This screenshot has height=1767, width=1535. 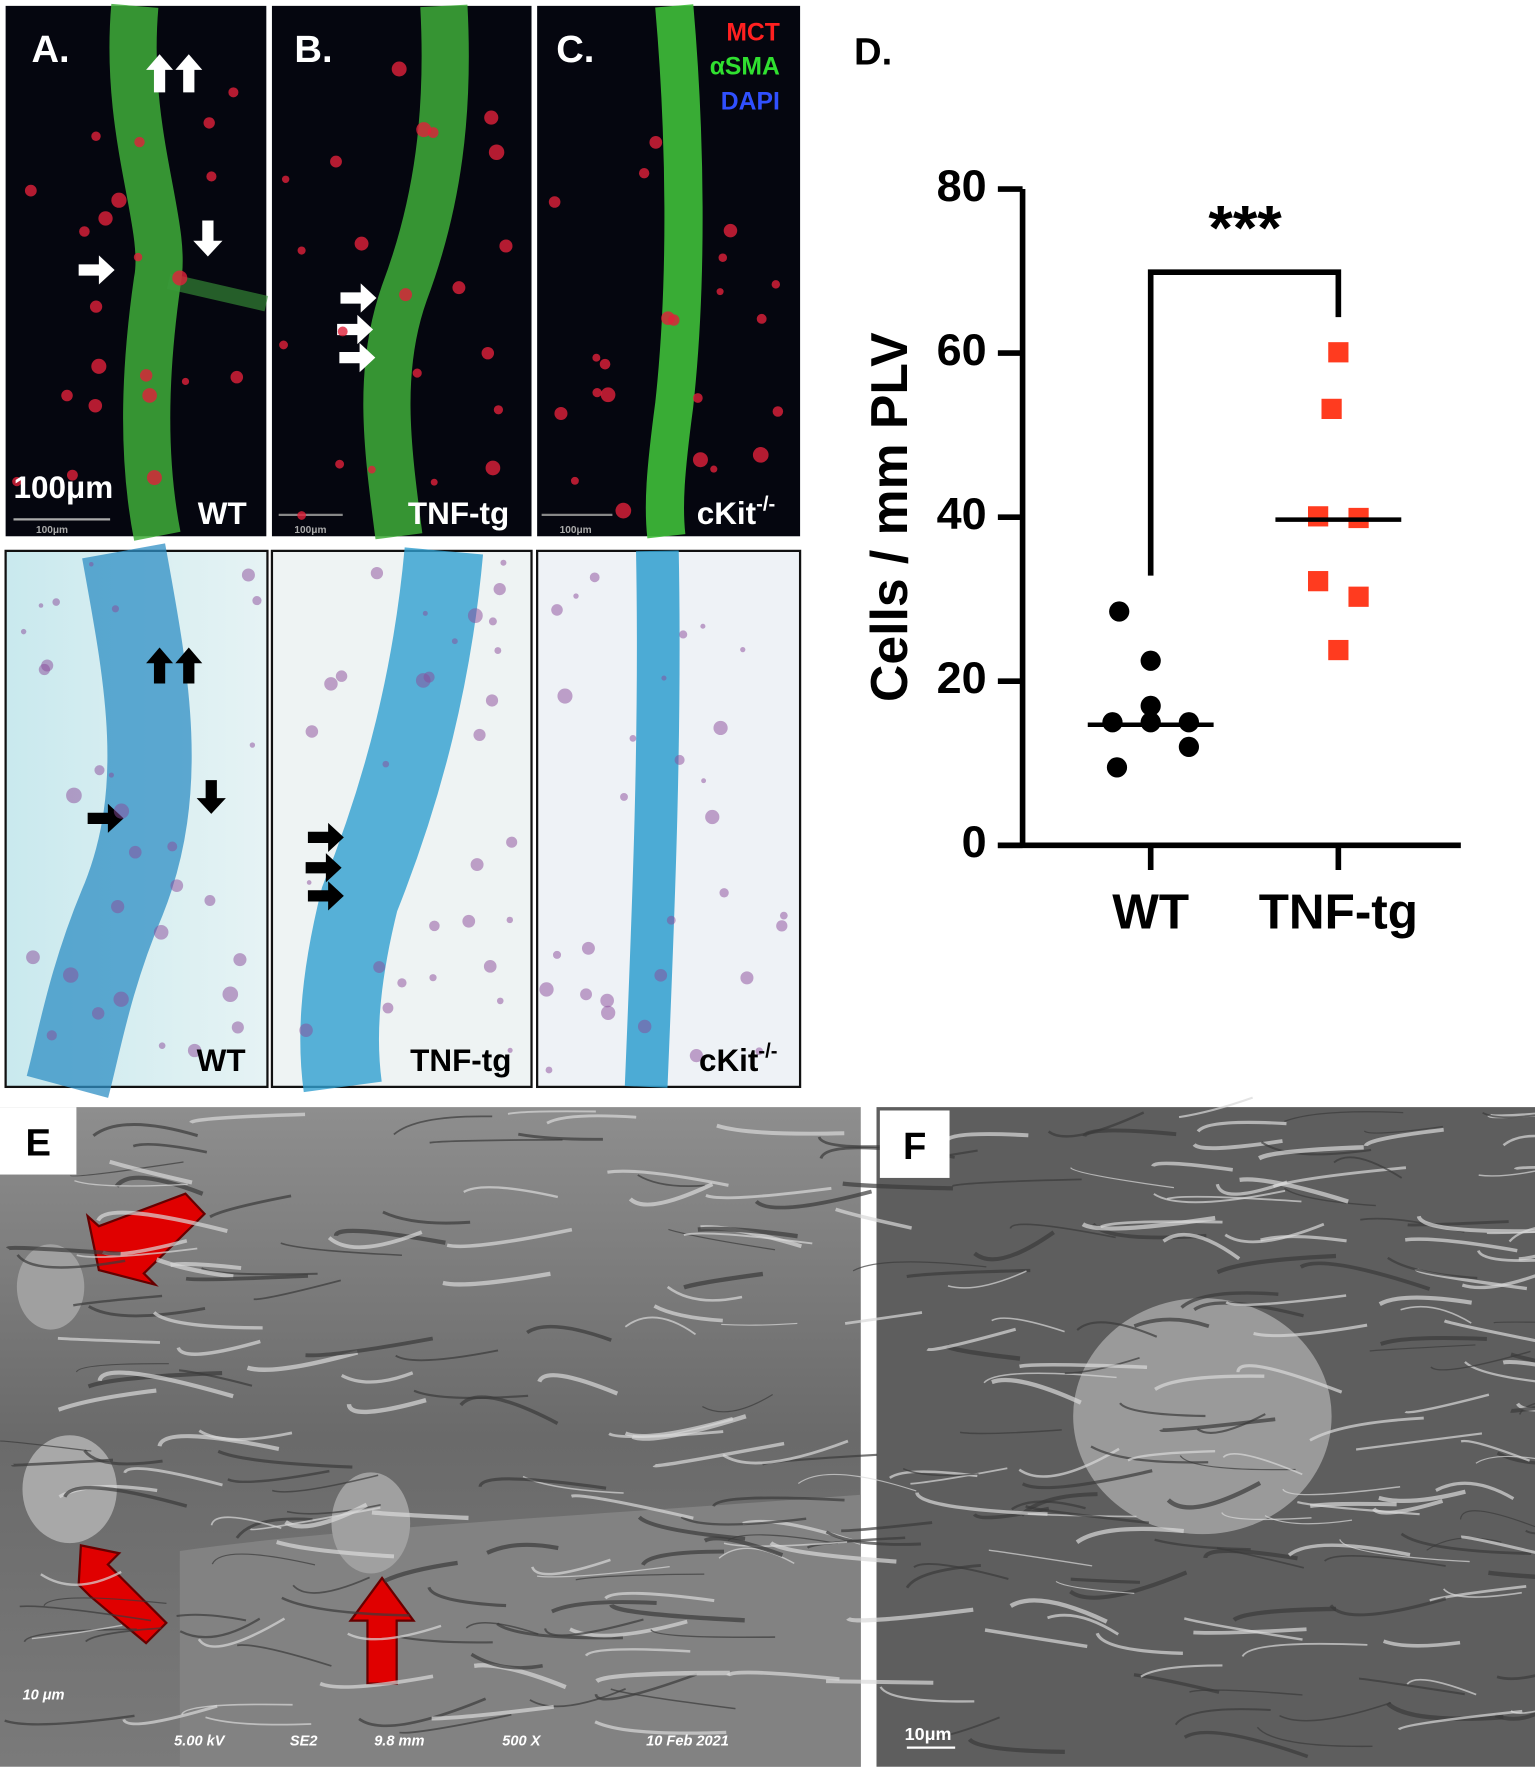 What do you see at coordinates (576, 530) in the screenshot?
I see `scale-label-small: 100μm` at bounding box center [576, 530].